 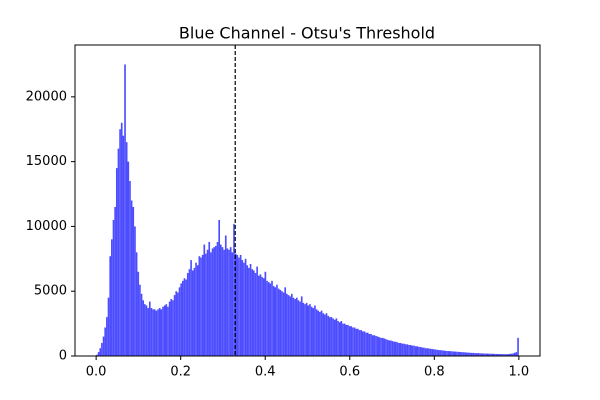 I want to click on y-tick-label: 15000, so click(x=46, y=161).